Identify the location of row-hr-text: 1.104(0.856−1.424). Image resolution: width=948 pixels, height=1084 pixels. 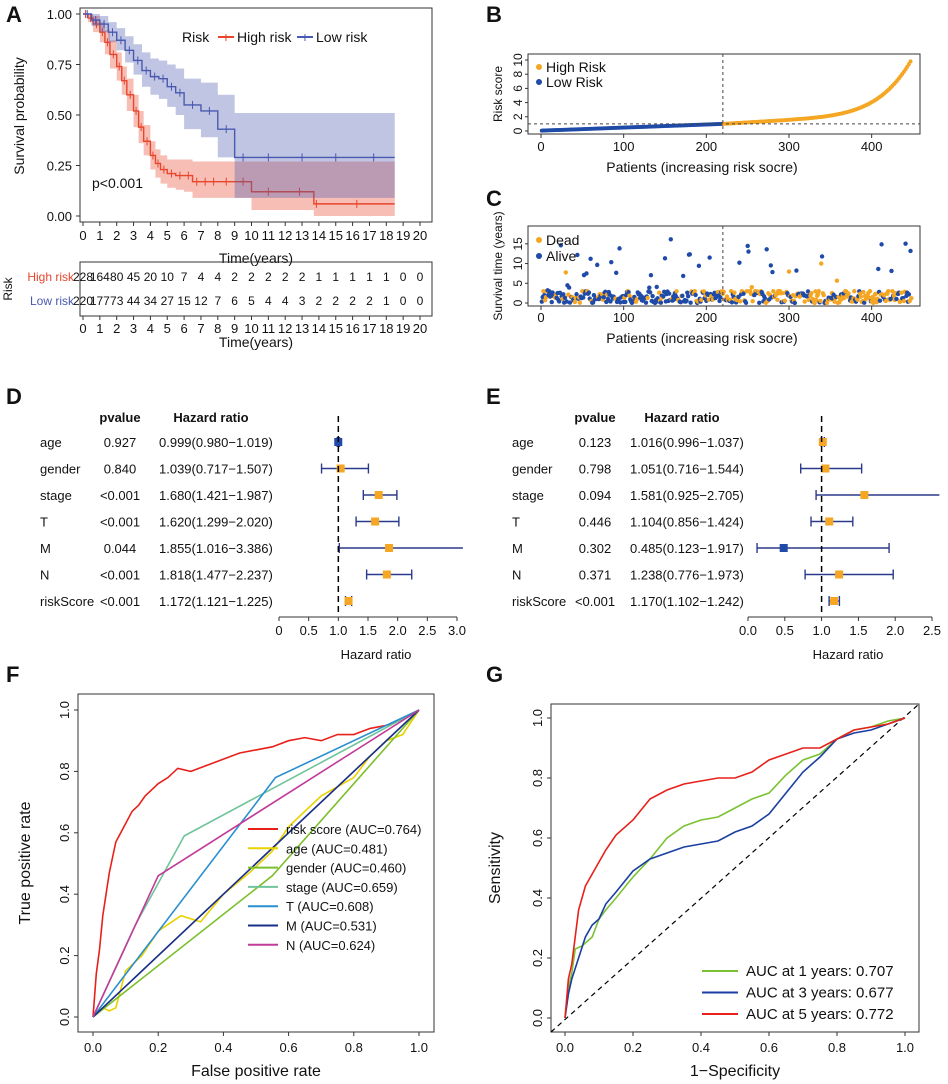
(687, 522).